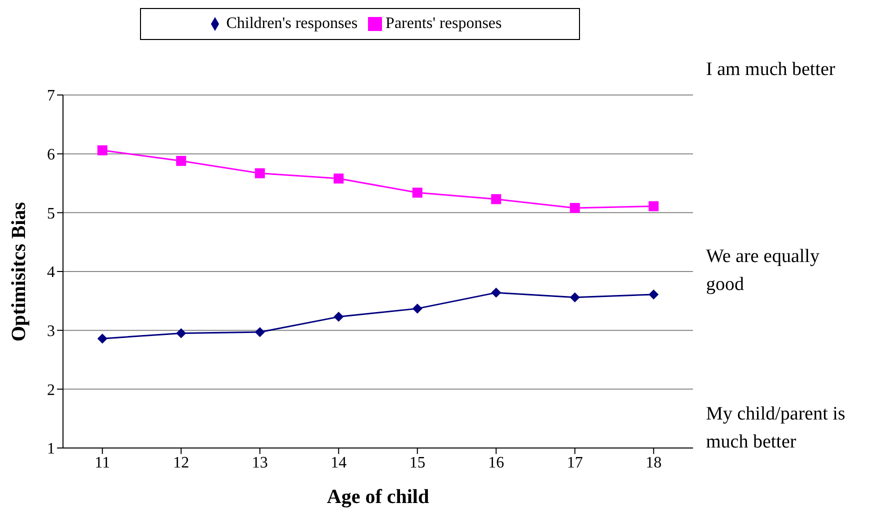 The width and height of the screenshot is (869, 518). Describe the element at coordinates (51, 96) in the screenshot. I see `y-tick-label: 7` at that location.